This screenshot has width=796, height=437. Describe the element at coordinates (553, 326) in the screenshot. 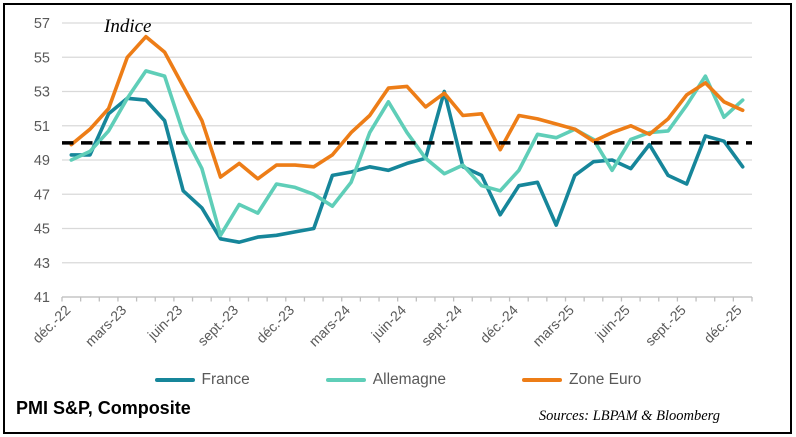

I see `x-tick-label: mars-25` at that location.